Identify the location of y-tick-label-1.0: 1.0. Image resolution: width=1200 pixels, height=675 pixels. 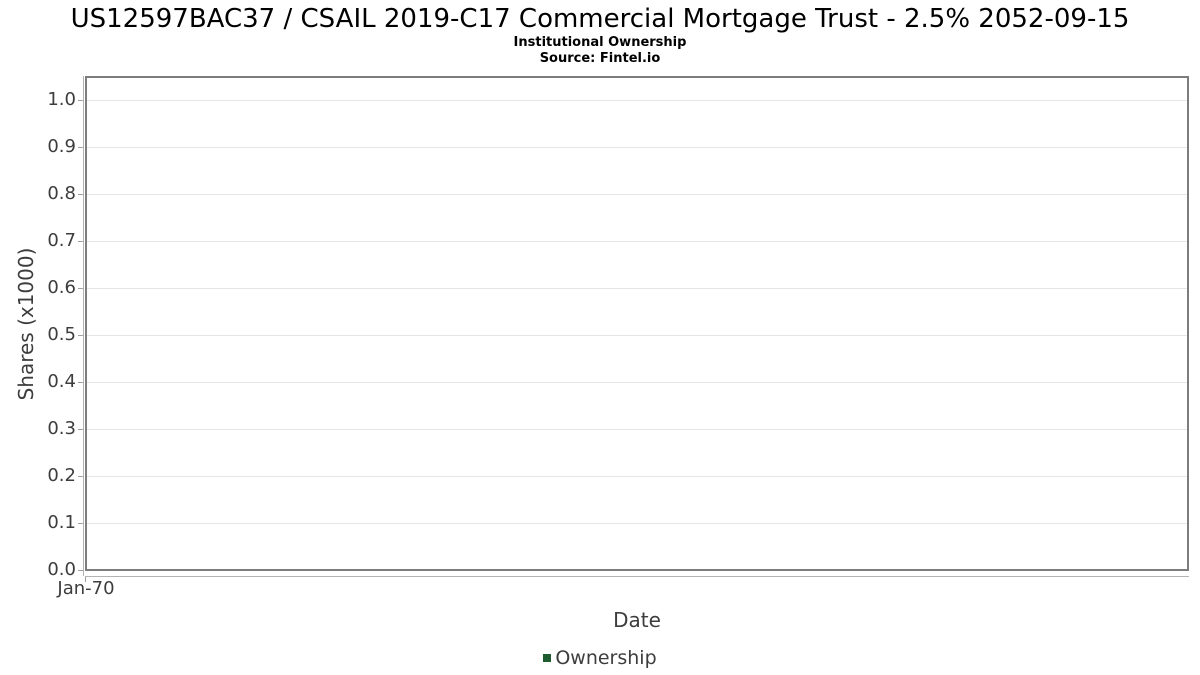
(61, 99).